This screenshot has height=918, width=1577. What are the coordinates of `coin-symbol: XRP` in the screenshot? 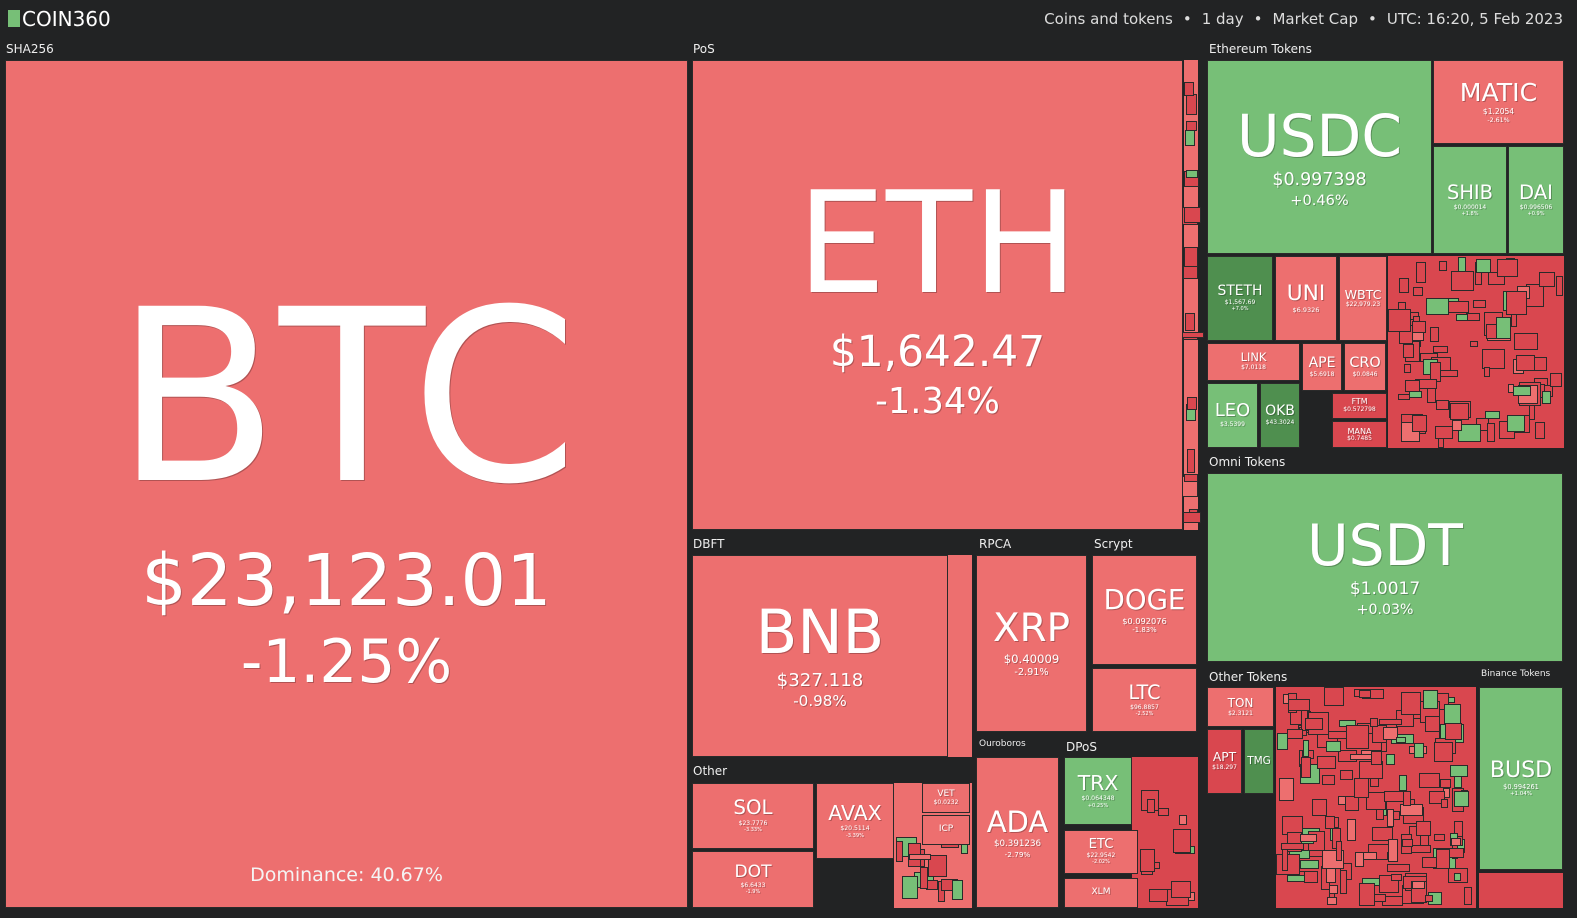 It's located at (1031, 629).